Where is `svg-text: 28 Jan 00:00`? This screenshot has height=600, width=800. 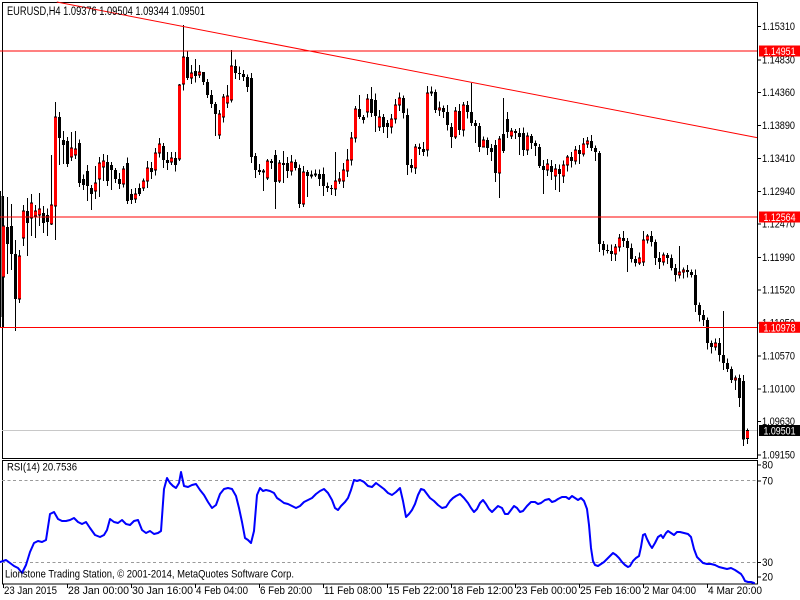 svg-text: 28 Jan 00:00 is located at coordinates (98, 591).